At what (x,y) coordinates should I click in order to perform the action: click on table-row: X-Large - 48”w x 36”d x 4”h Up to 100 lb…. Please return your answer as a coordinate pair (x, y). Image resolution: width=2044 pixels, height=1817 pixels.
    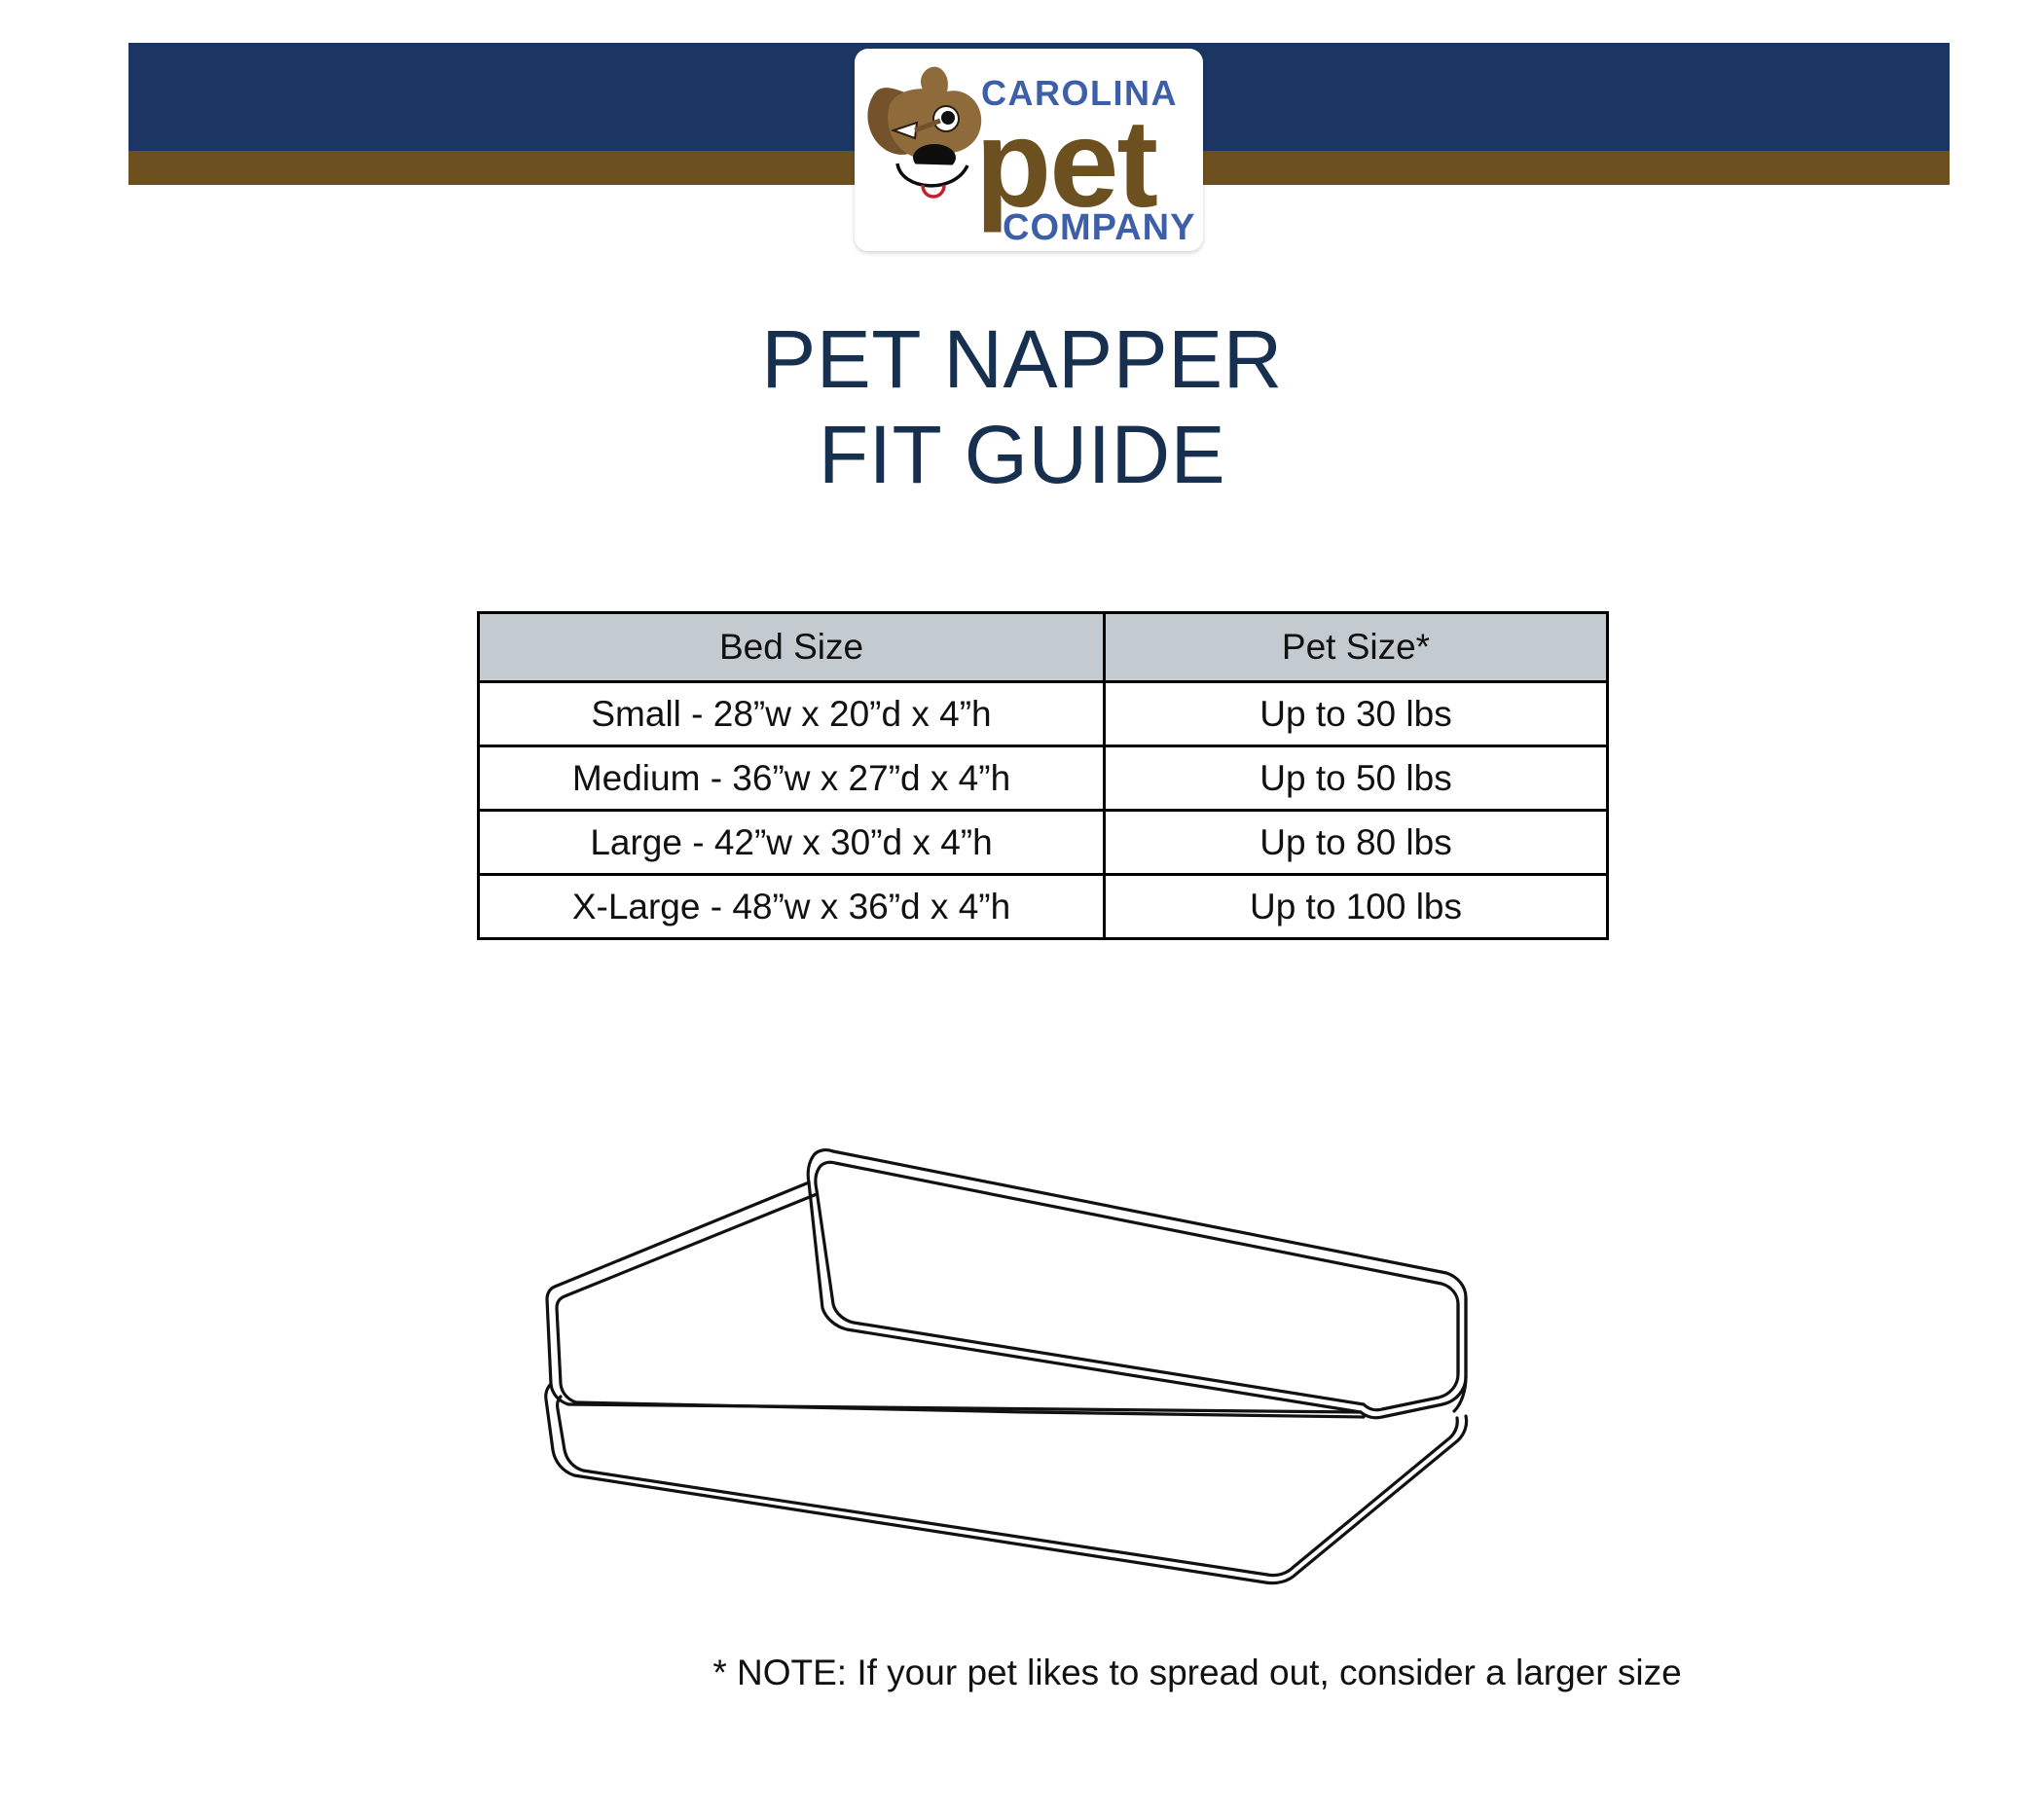
    Looking at the image, I should click on (1043, 906).